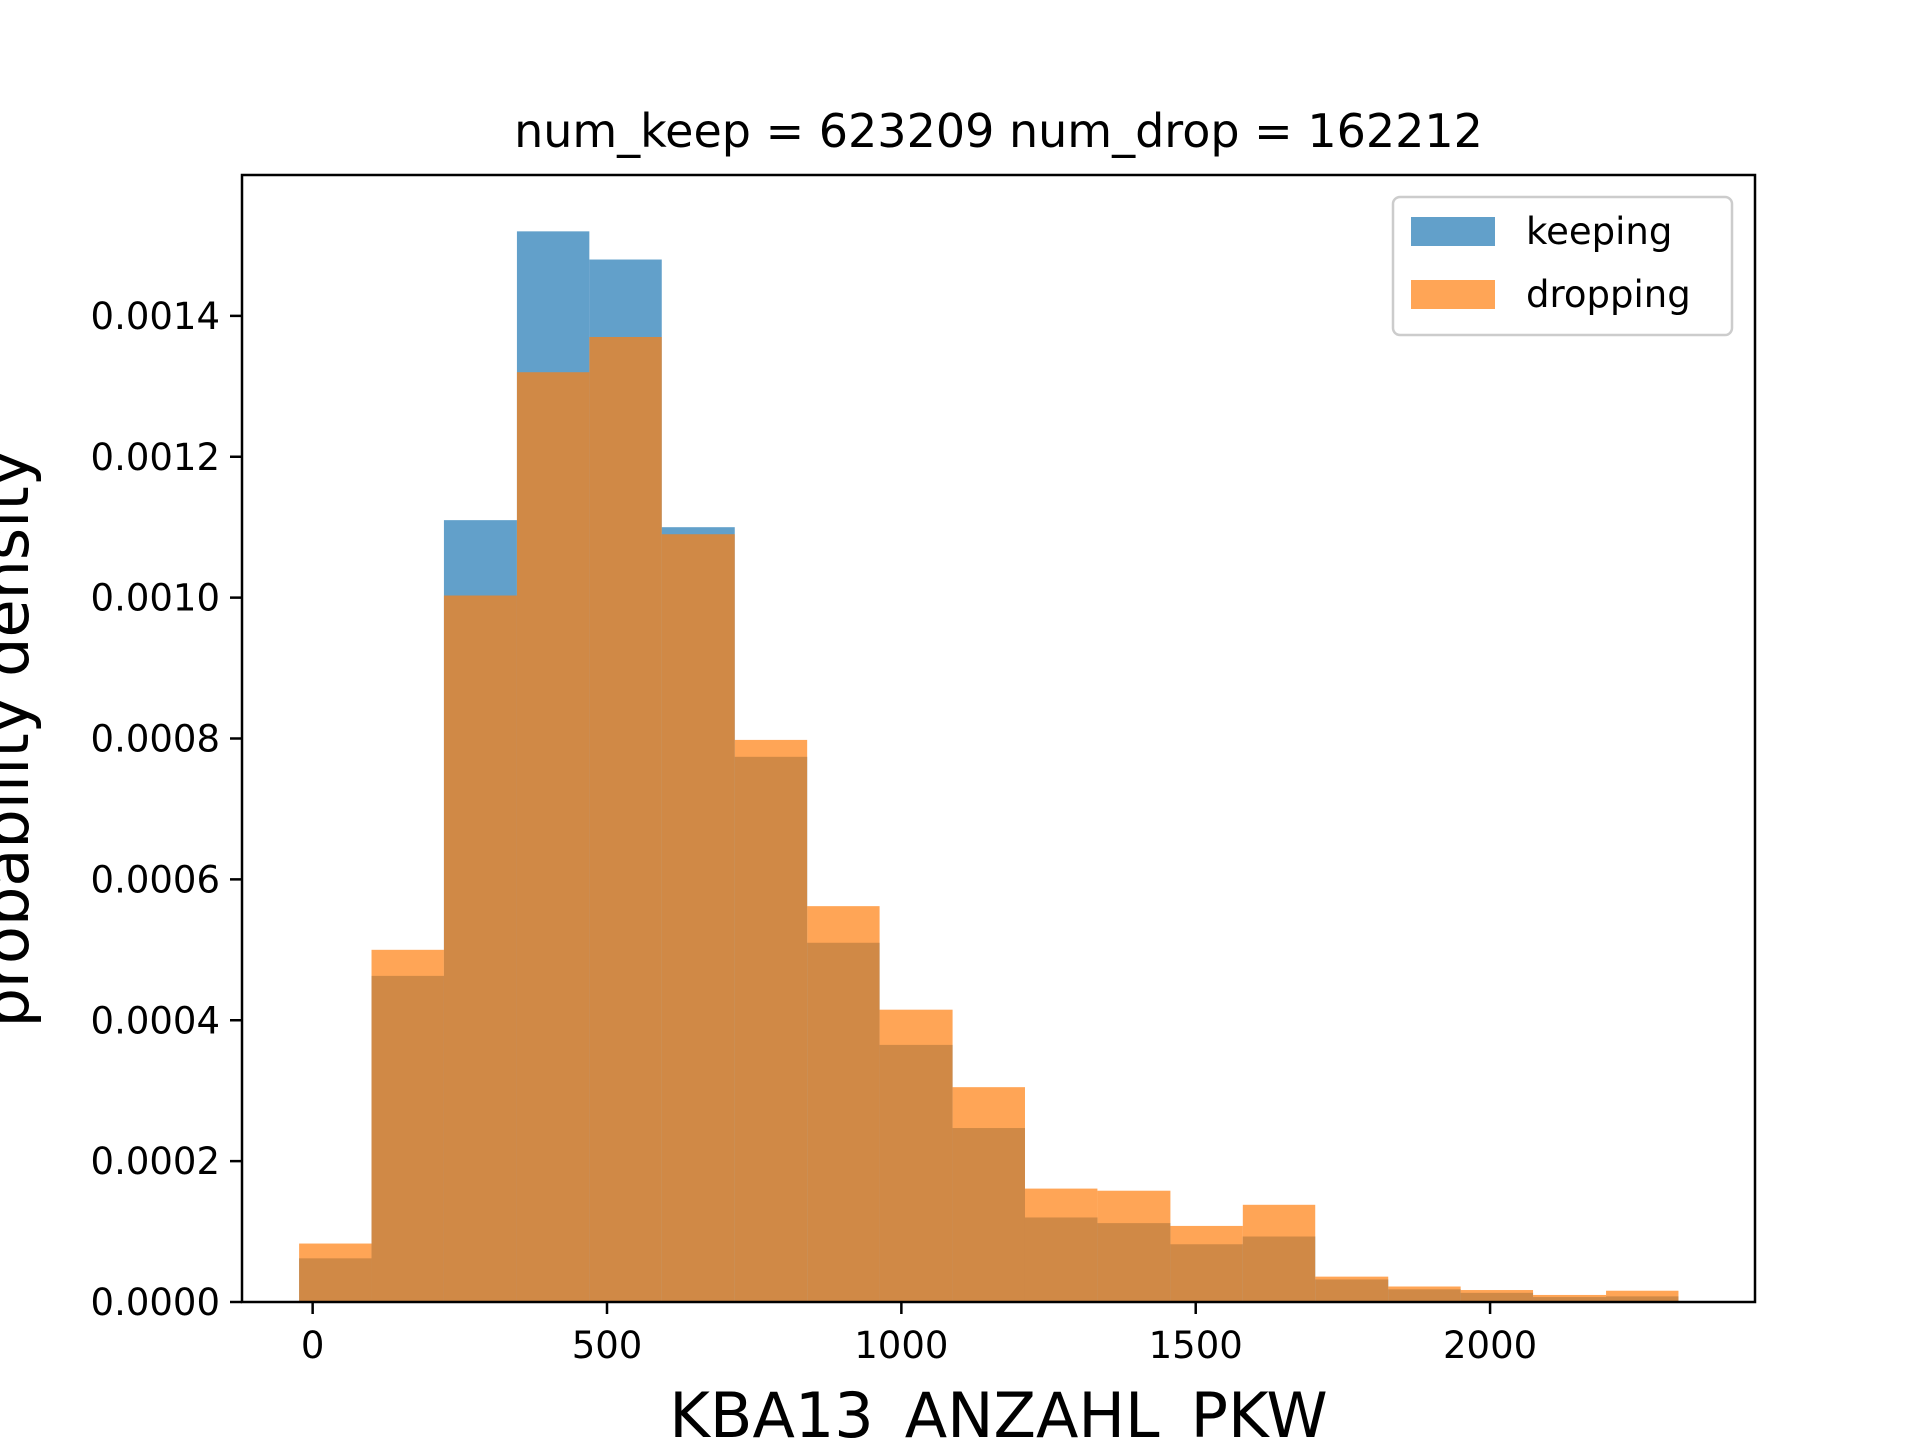  I want to click on x-axis-ticks: 0 500 1000 1500 2000, so click(919, 1334).